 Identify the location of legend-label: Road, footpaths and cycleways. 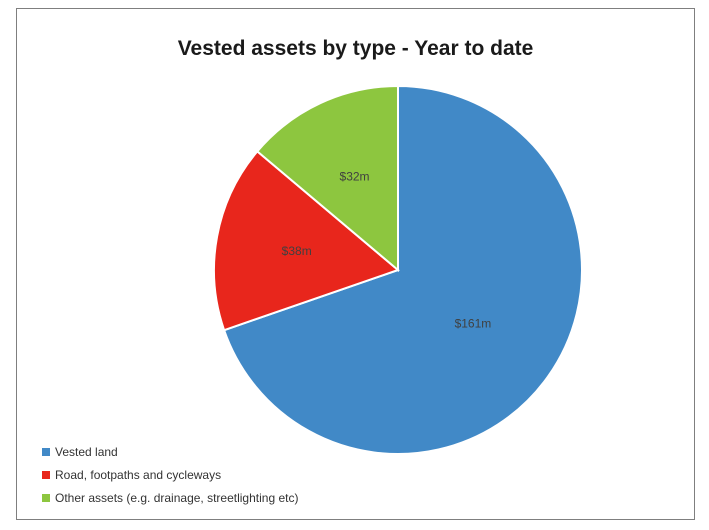
(138, 474).